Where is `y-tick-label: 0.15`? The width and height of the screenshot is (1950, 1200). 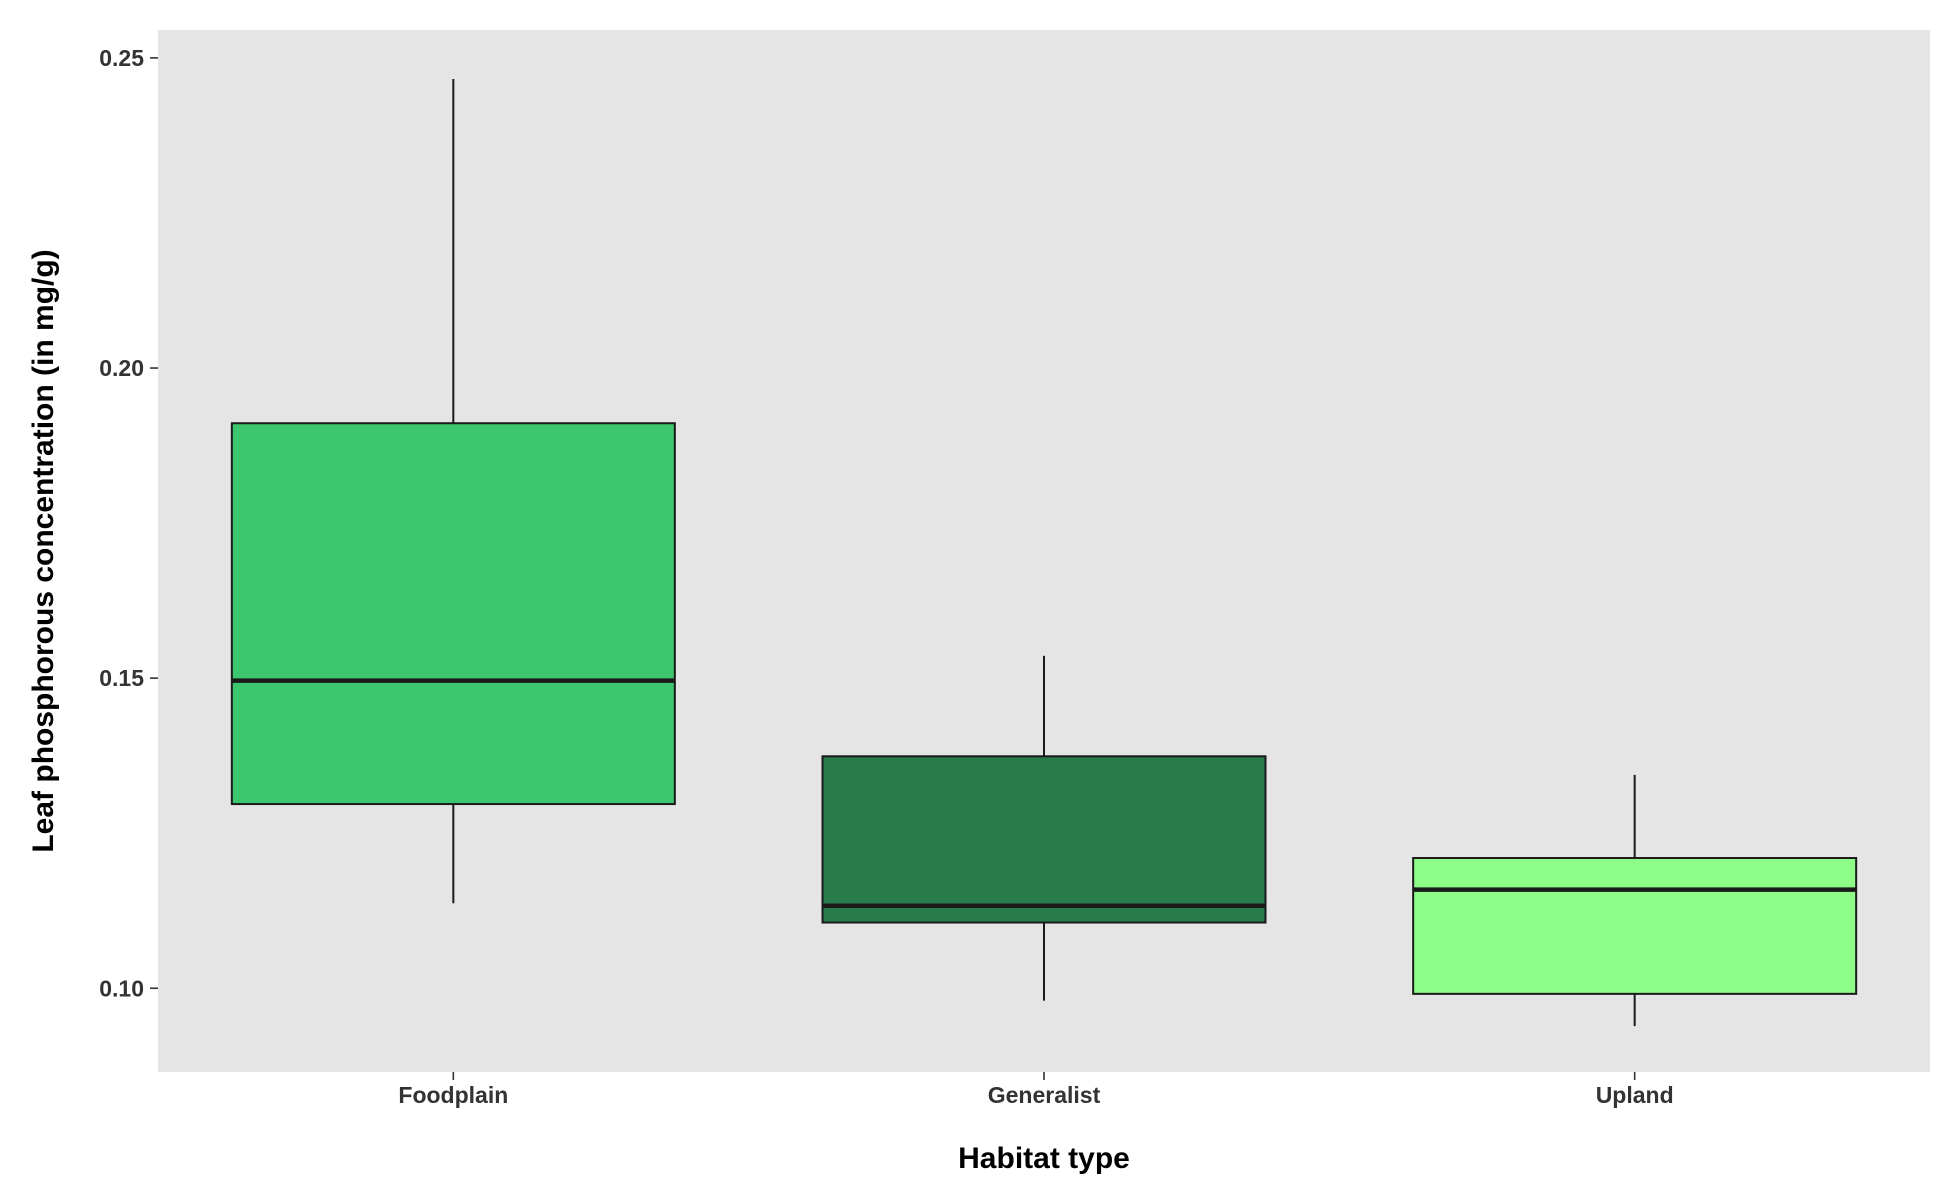
y-tick-label: 0.15 is located at coordinates (121, 678).